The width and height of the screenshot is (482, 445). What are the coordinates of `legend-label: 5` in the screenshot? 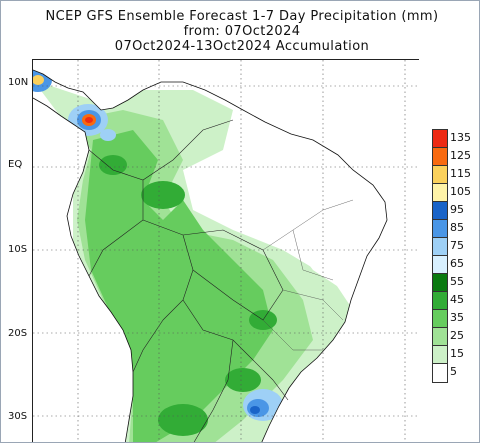 It's located at (453, 371).